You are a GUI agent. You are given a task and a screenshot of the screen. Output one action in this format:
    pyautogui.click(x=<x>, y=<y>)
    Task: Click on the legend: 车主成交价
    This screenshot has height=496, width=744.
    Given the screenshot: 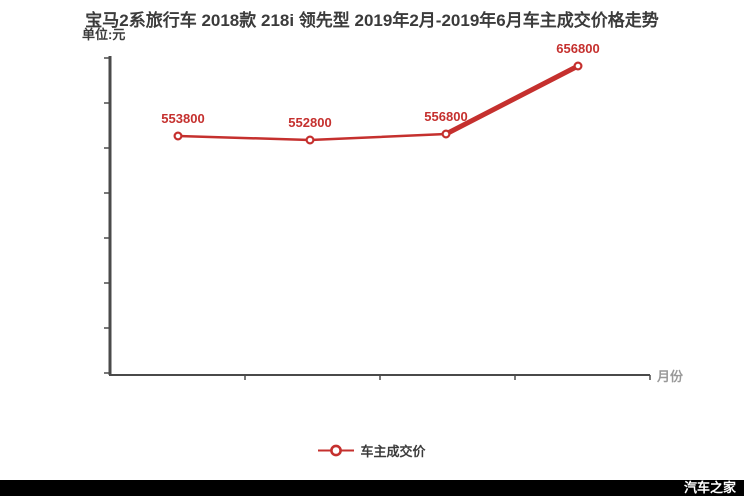 What is the action you would take?
    pyautogui.click(x=372, y=450)
    